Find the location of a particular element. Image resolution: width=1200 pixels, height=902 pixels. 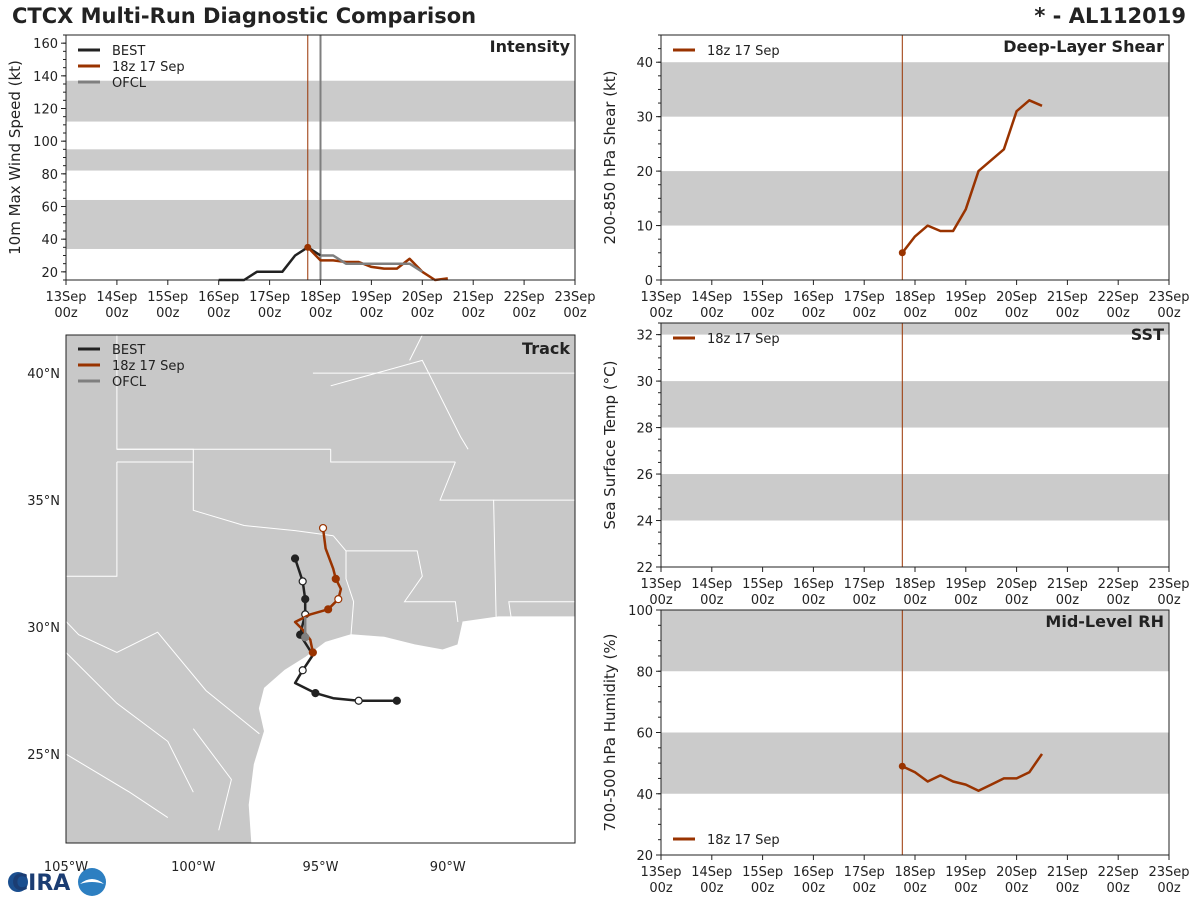

x-tick-label: 95°W is located at coordinates (321, 867).